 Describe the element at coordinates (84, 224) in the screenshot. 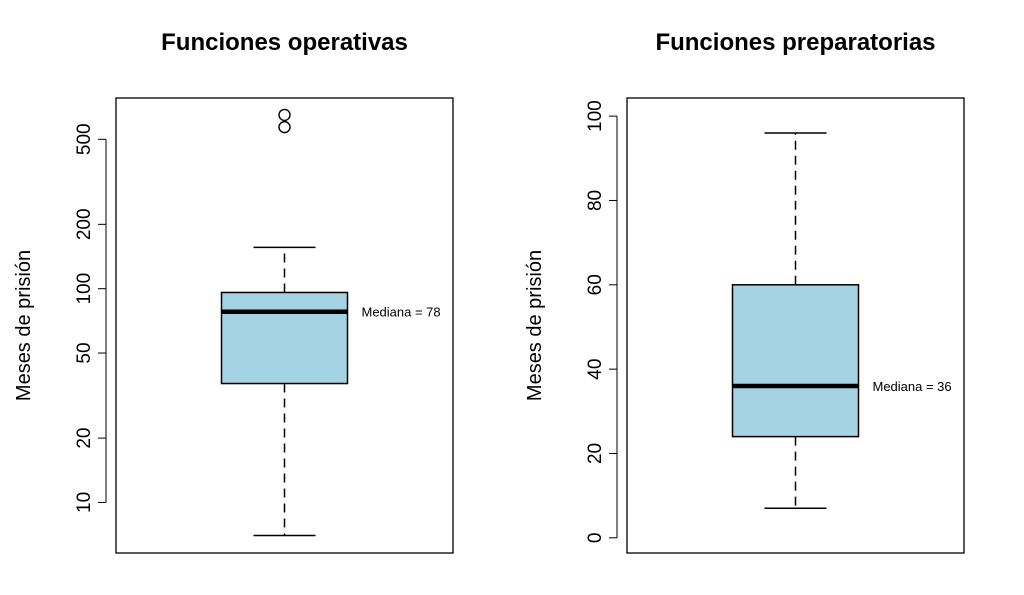

I see `y-tick-label: 200` at that location.